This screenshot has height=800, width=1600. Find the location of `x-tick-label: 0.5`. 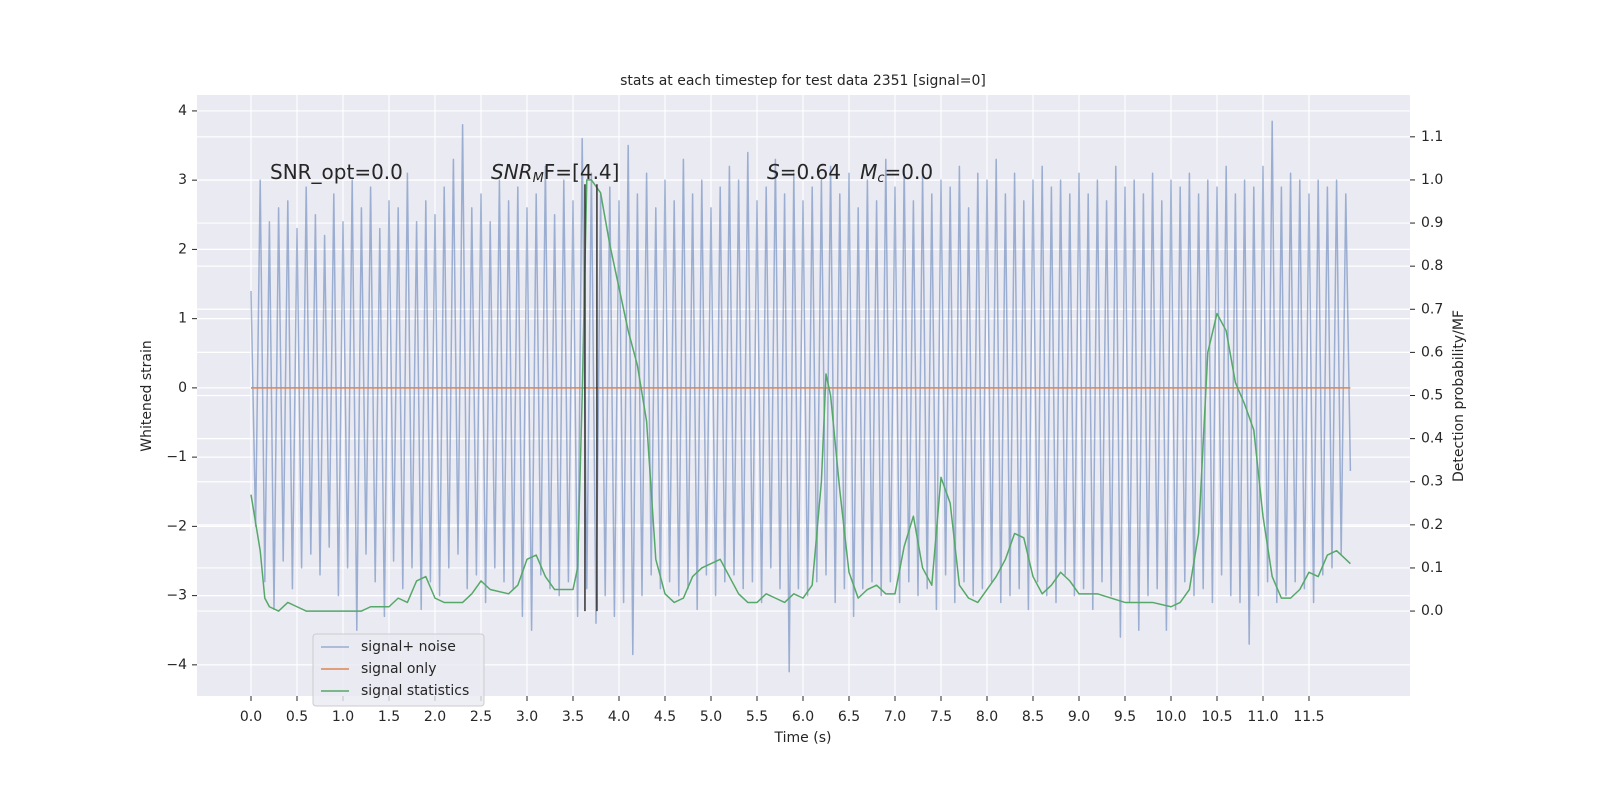

x-tick-label: 0.5 is located at coordinates (297, 717).